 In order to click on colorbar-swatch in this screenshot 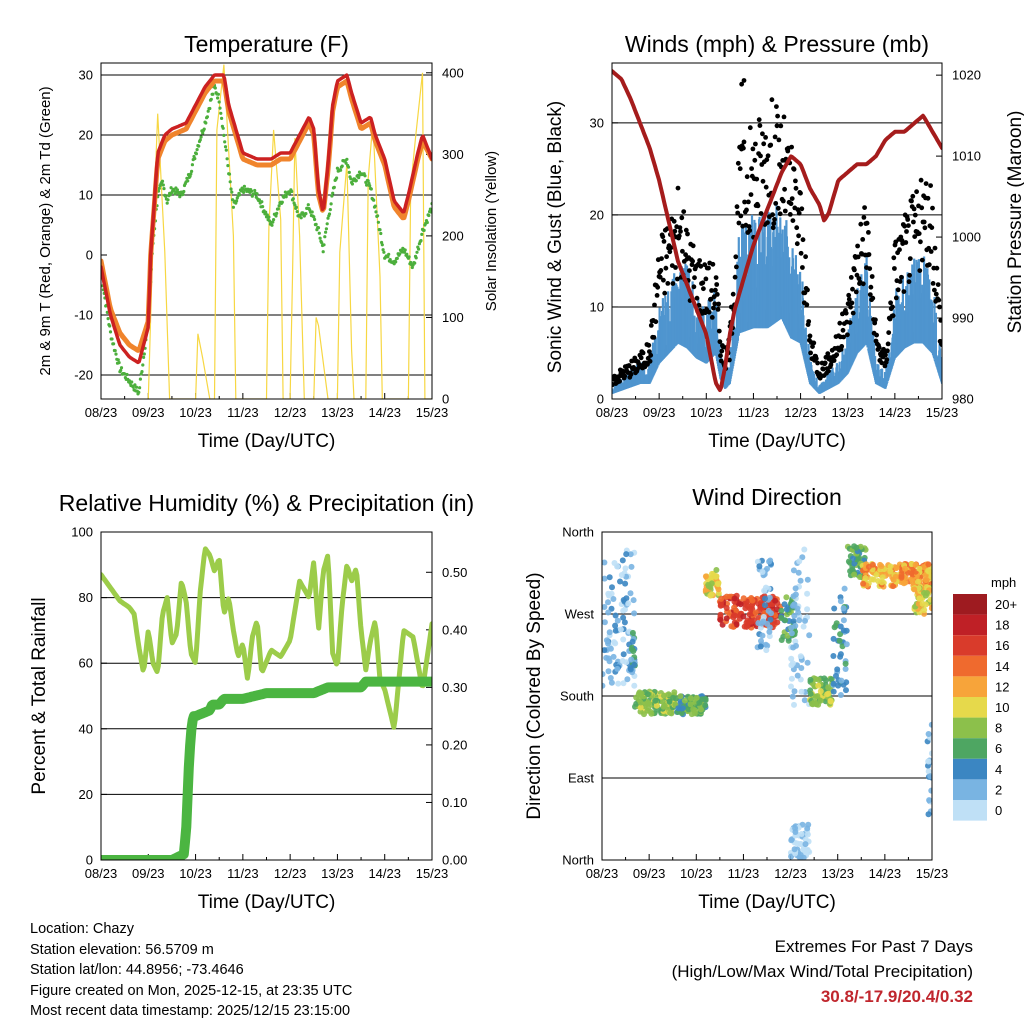, I will do `click(970, 604)`.